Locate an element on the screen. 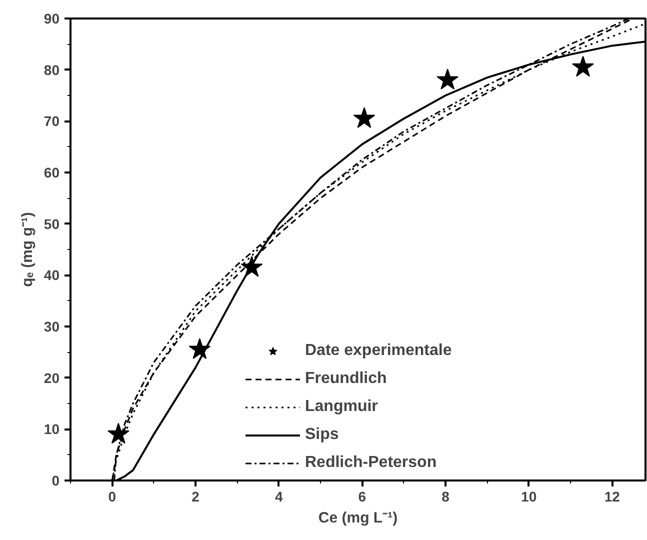  y-tick-label: 30 is located at coordinates (52, 326).